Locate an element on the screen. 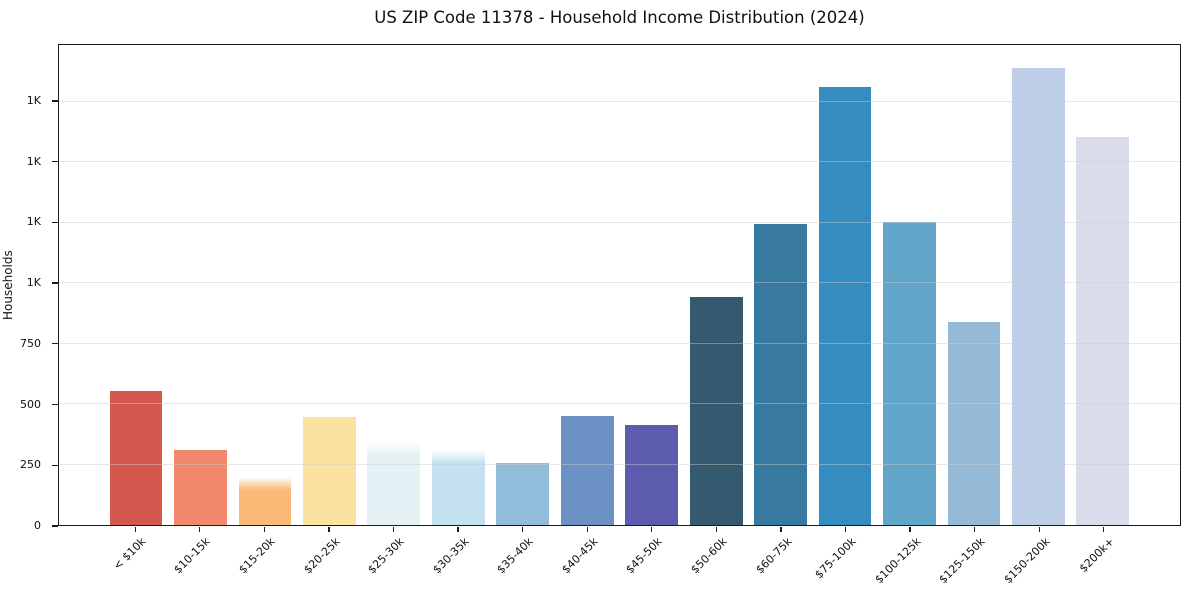  bar-$100-125k is located at coordinates (909, 373).